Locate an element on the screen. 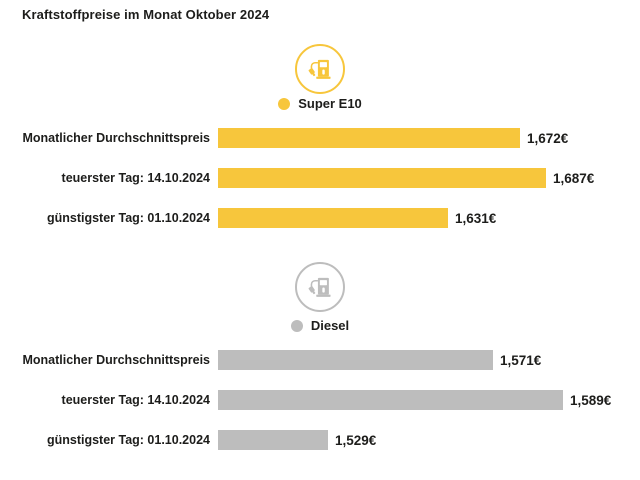  bar-row: günstigster Tag: 01.10.2024 1,631€ is located at coordinates (297, 218).